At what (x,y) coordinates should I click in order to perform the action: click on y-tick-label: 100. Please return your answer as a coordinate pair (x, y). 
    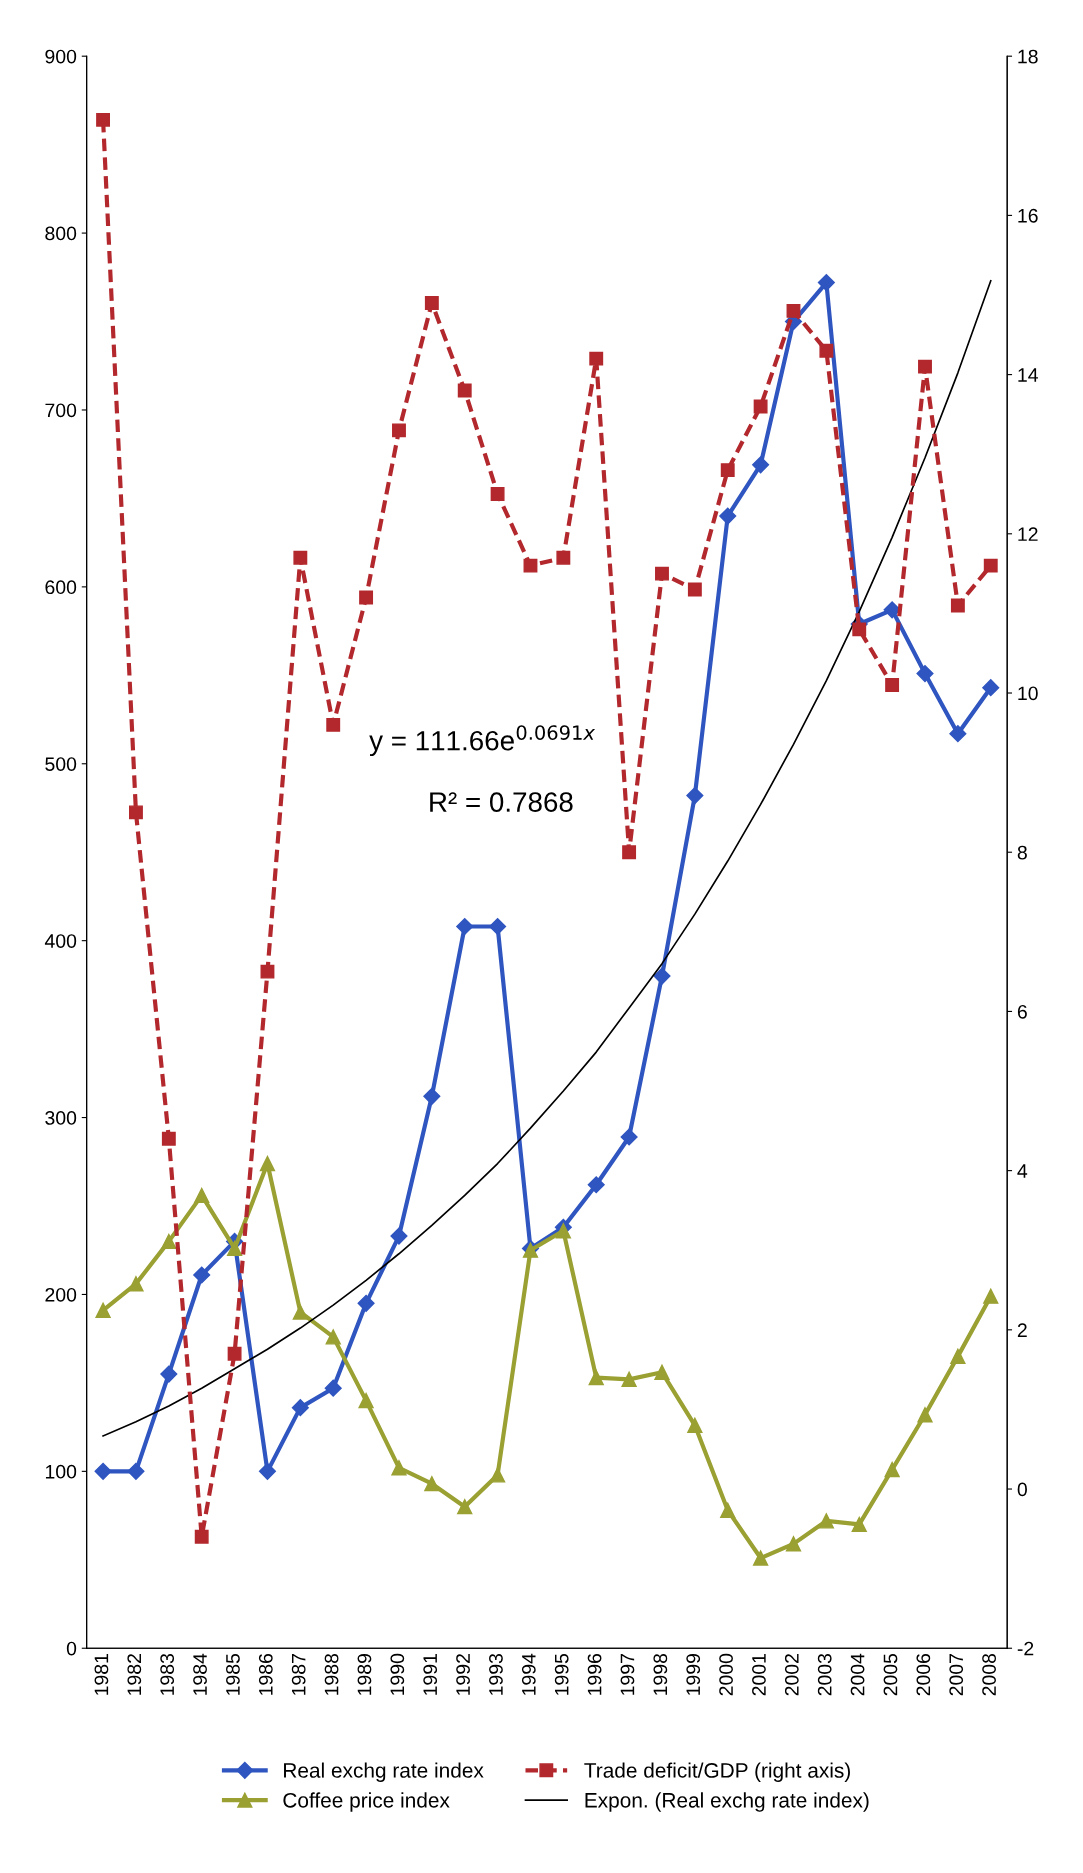
    Looking at the image, I should click on (61, 1471).